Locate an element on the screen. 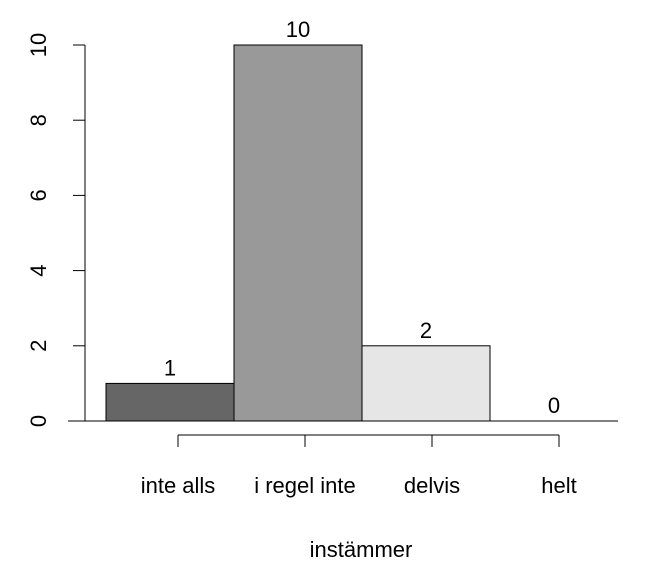  y-tick-label: 2 is located at coordinates (38, 346).